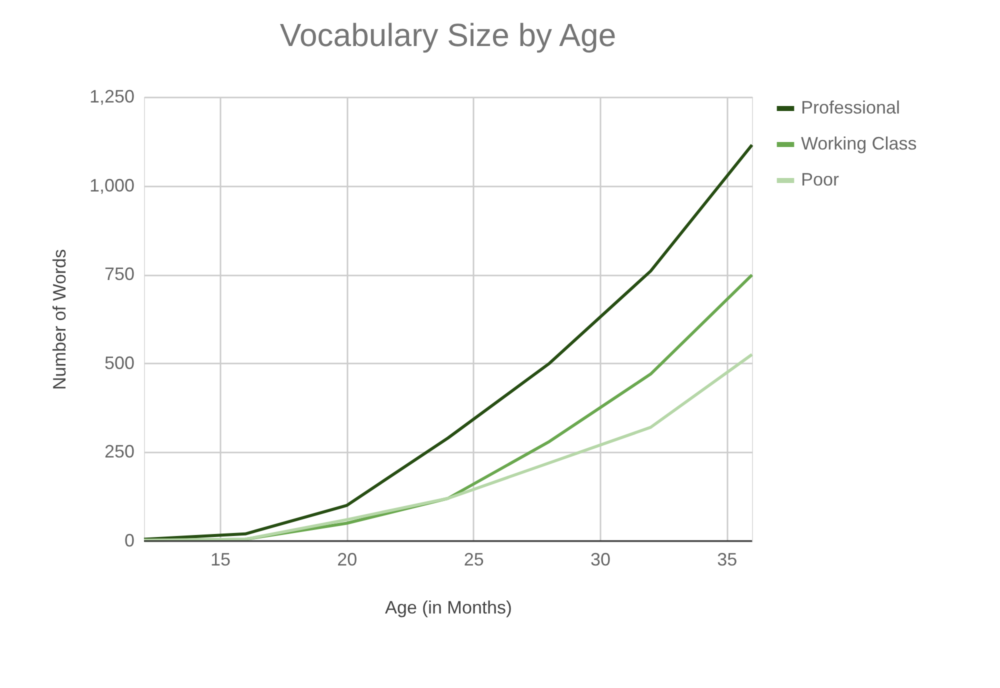 The image size is (1000, 688). Describe the element at coordinates (448, 608) in the screenshot. I see `x-axis-title: Age (in Months)` at that location.